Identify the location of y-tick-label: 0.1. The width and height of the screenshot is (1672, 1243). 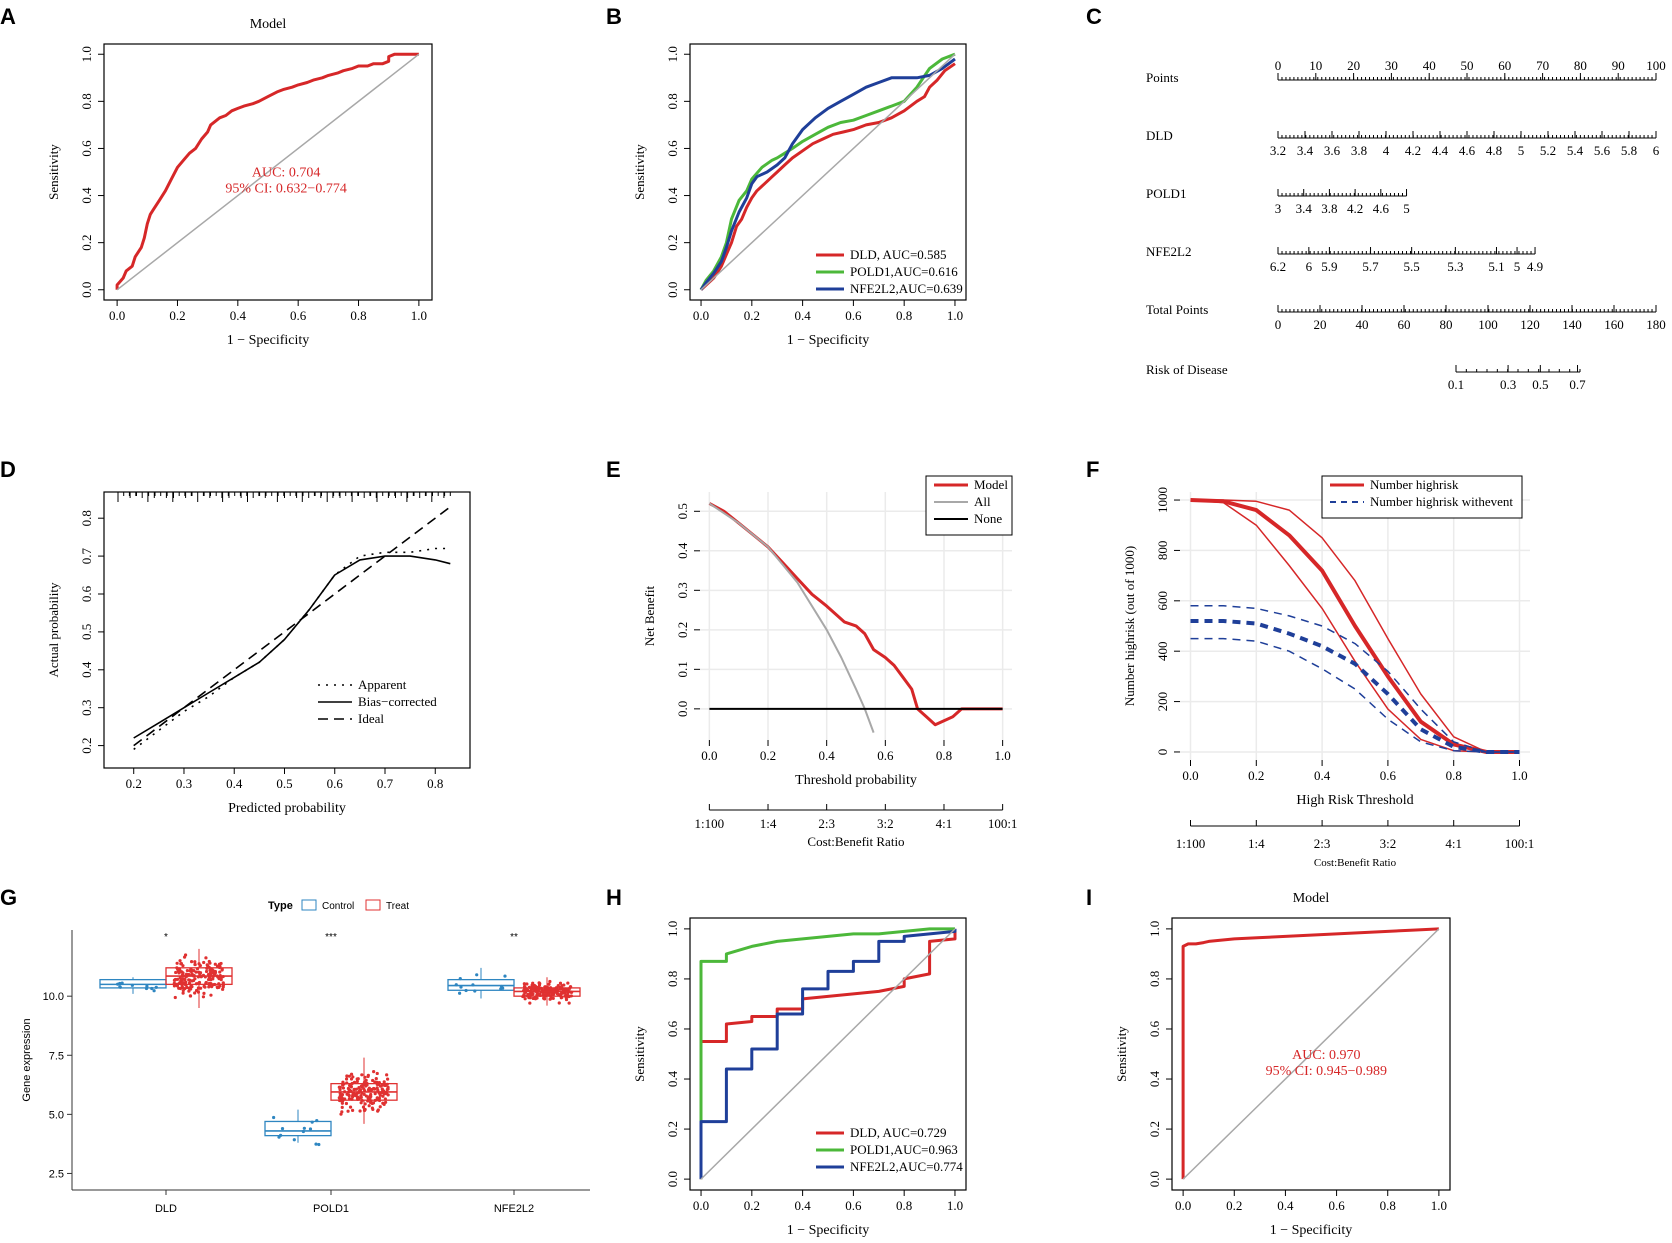
(682, 669).